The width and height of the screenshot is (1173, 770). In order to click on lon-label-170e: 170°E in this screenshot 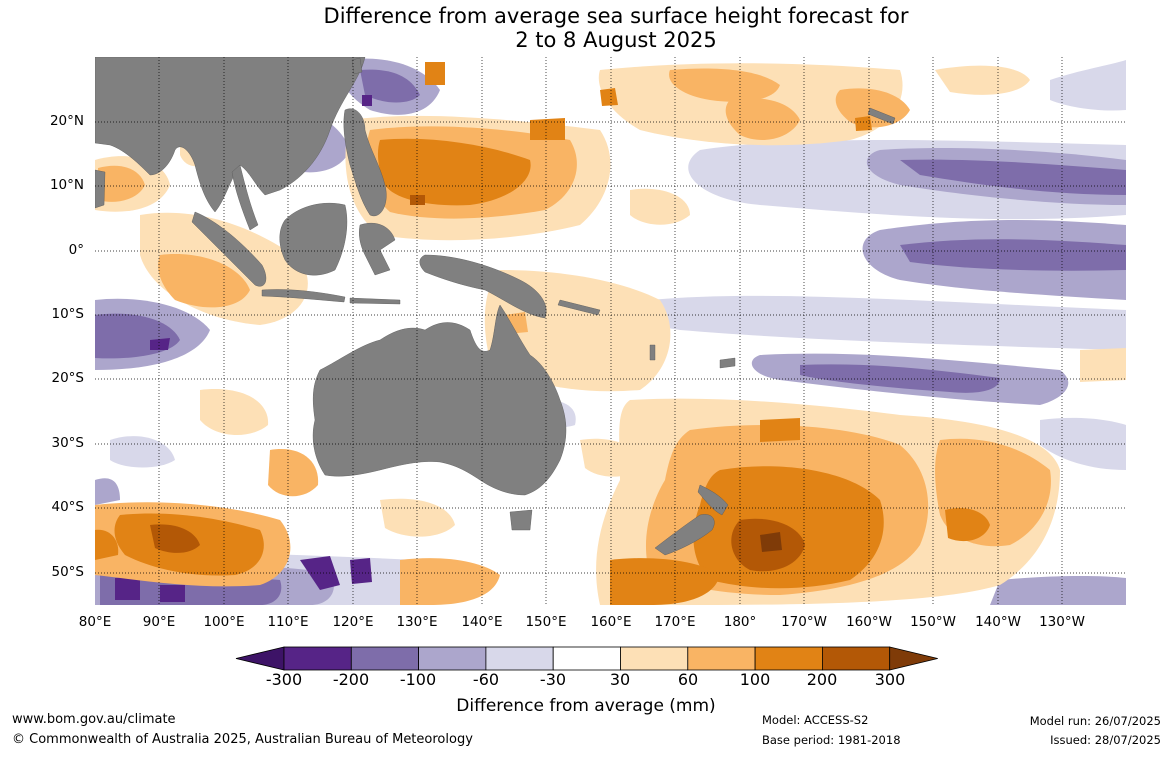, I will do `click(675, 622)`.